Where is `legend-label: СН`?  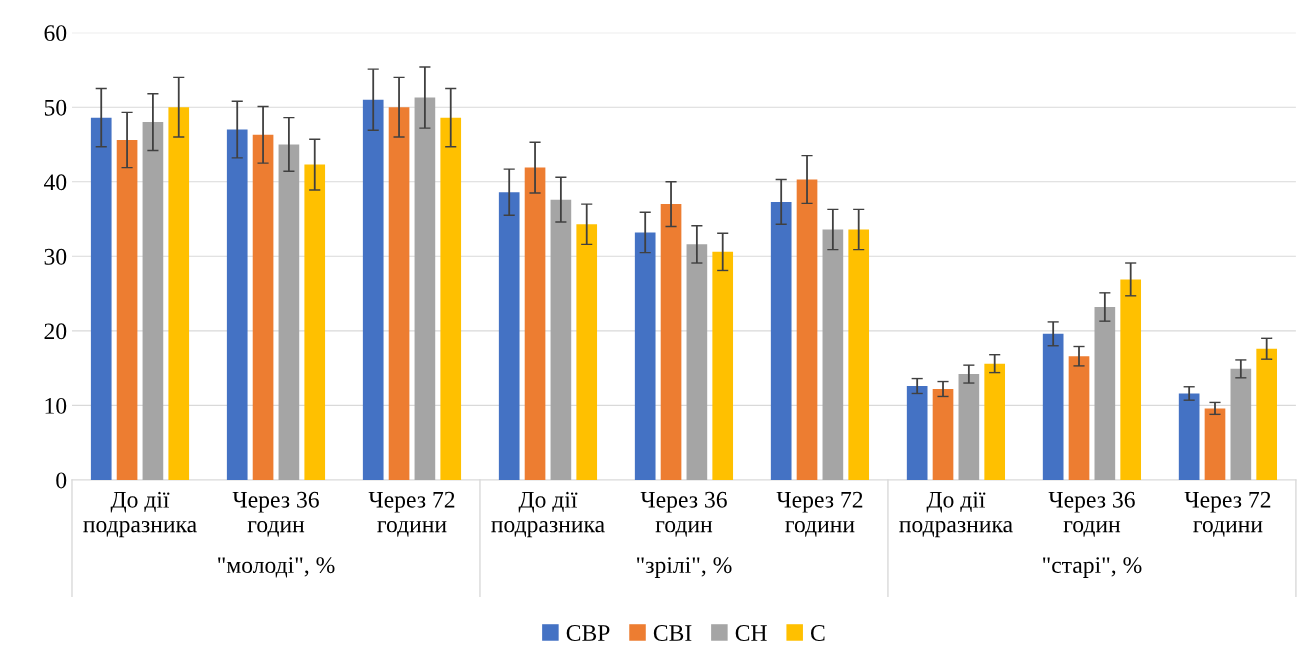
legend-label: СН is located at coordinates (751, 633).